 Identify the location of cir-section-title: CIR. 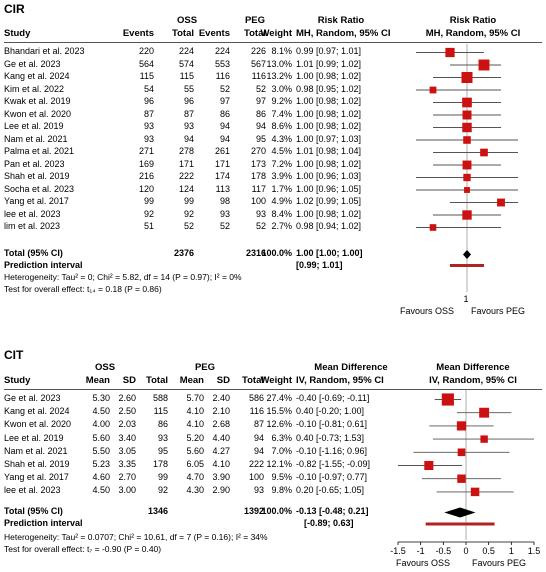
(14, 9).